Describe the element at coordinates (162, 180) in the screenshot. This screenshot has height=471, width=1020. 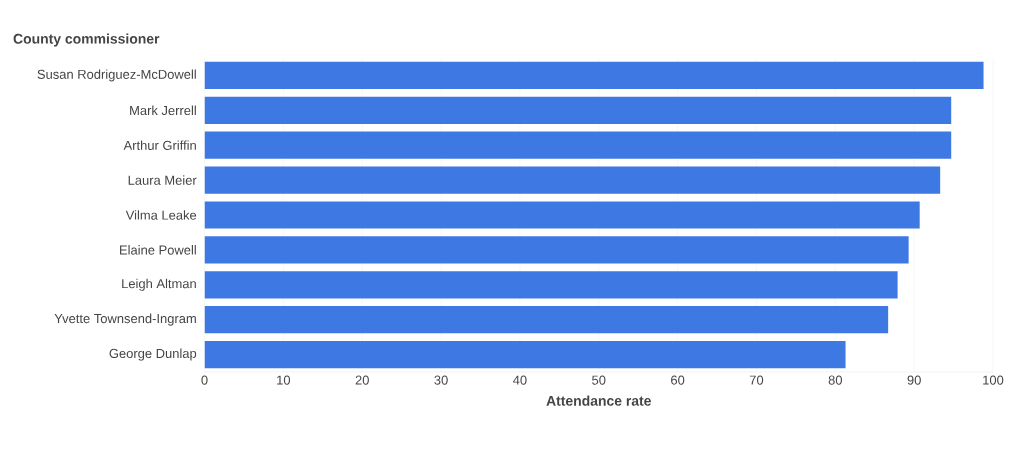
I see `y-tick-label: Laura Meier` at that location.